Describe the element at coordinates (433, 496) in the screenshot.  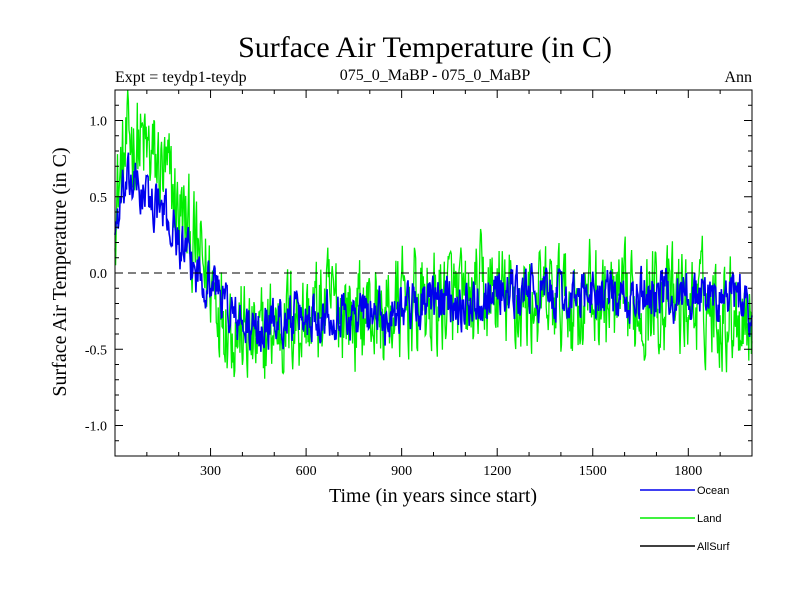
I see `x-axis-label: Time (in years since start)` at that location.